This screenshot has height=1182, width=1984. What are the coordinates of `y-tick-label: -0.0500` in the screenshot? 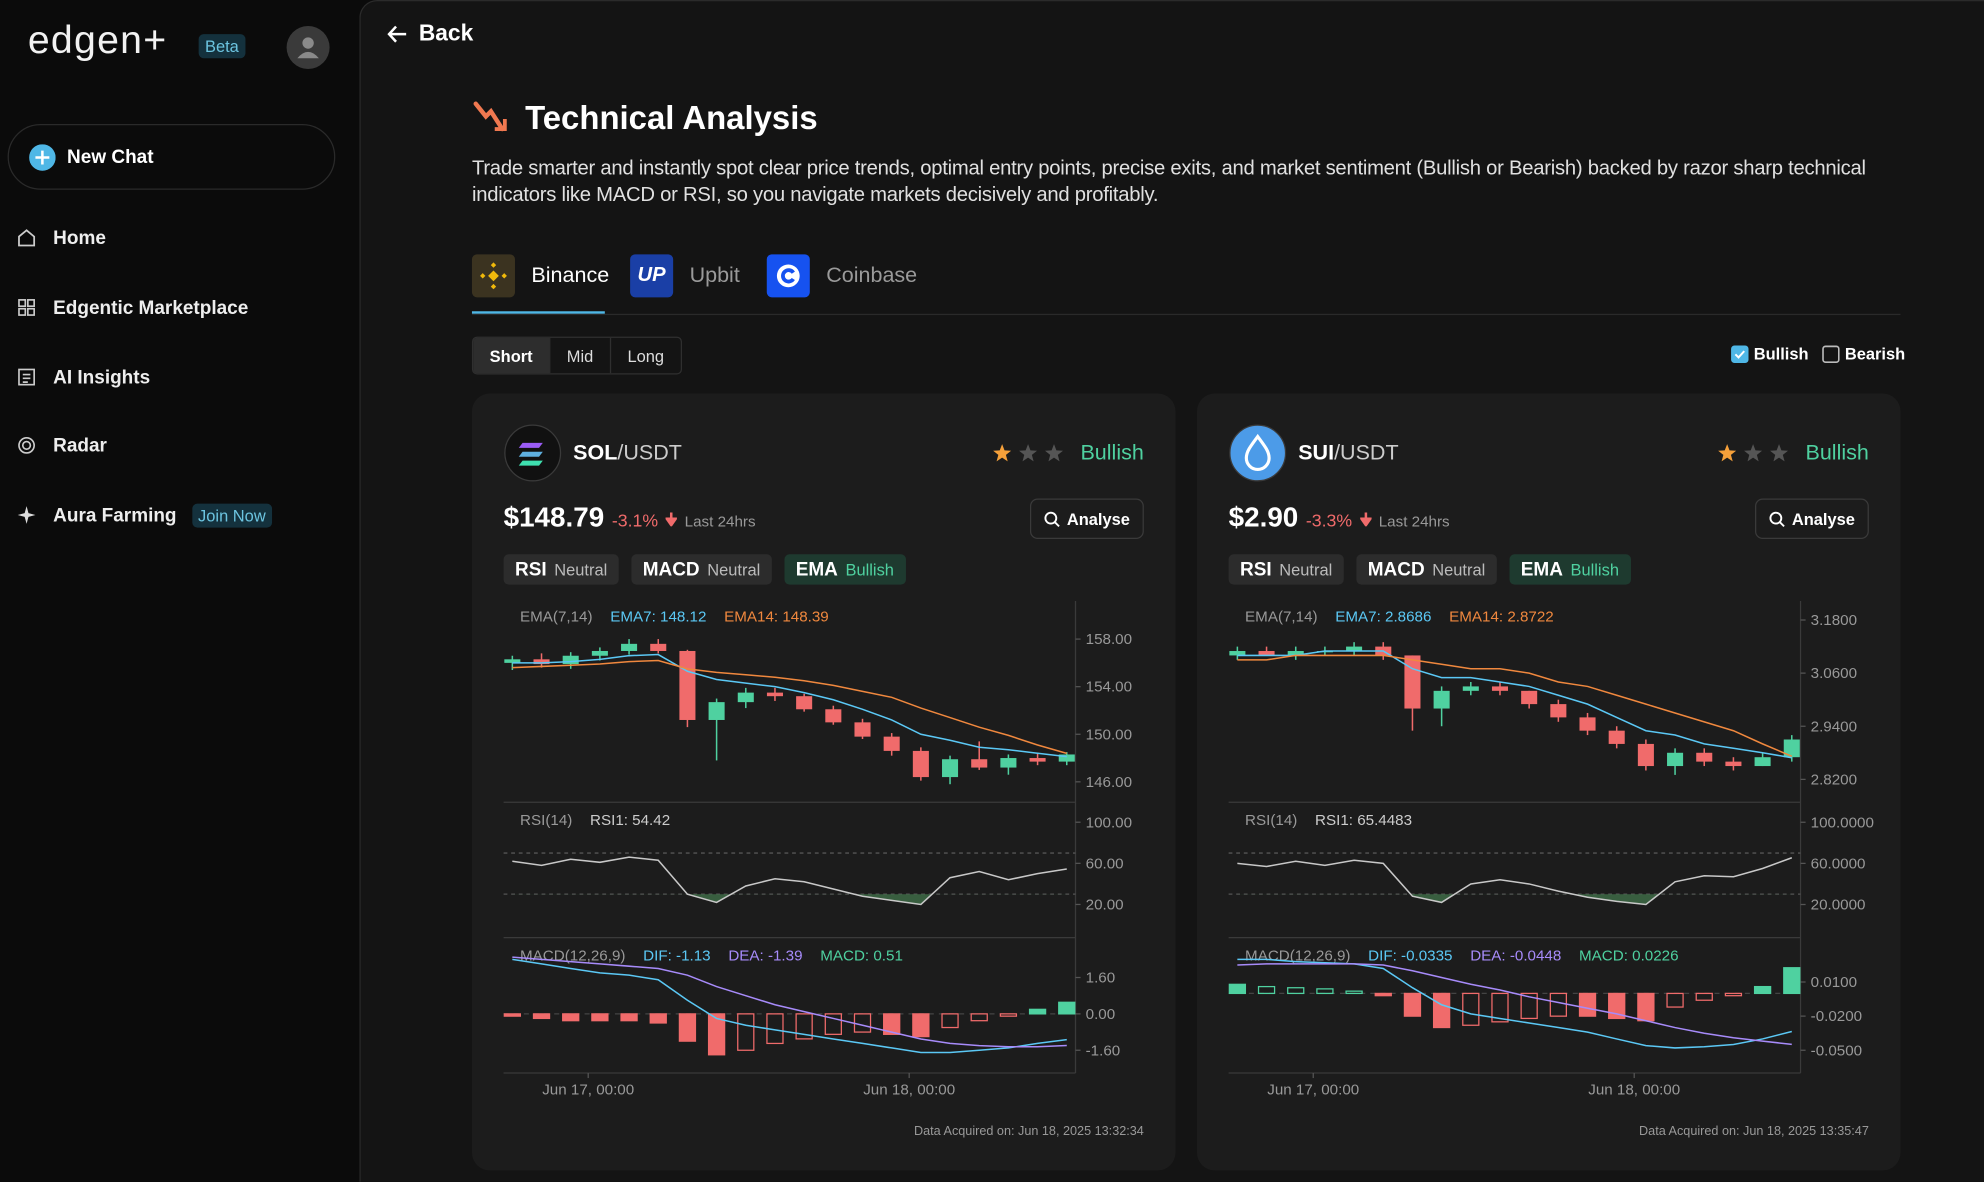 It's located at (1836, 1050).